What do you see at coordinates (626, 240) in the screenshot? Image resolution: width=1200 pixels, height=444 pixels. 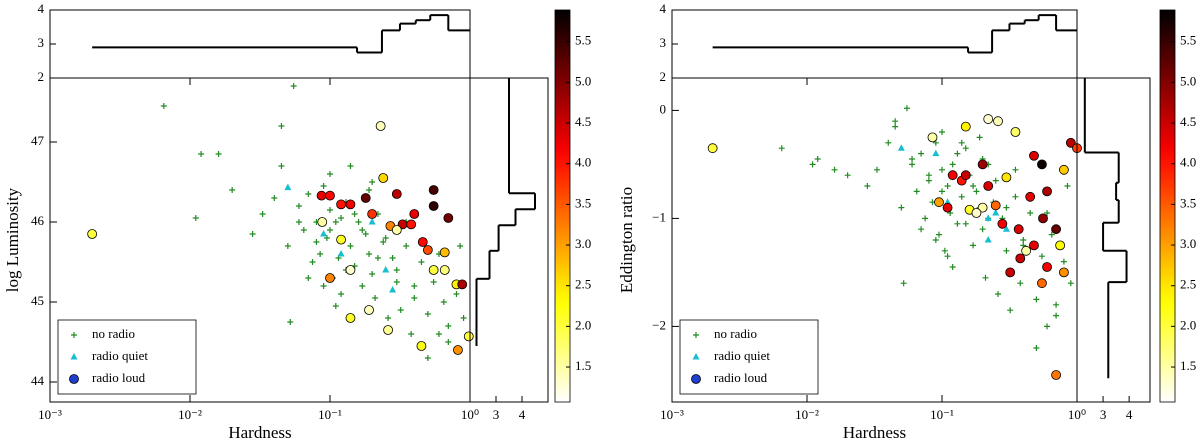 I see `y-axis-label: Eddington ratio` at bounding box center [626, 240].